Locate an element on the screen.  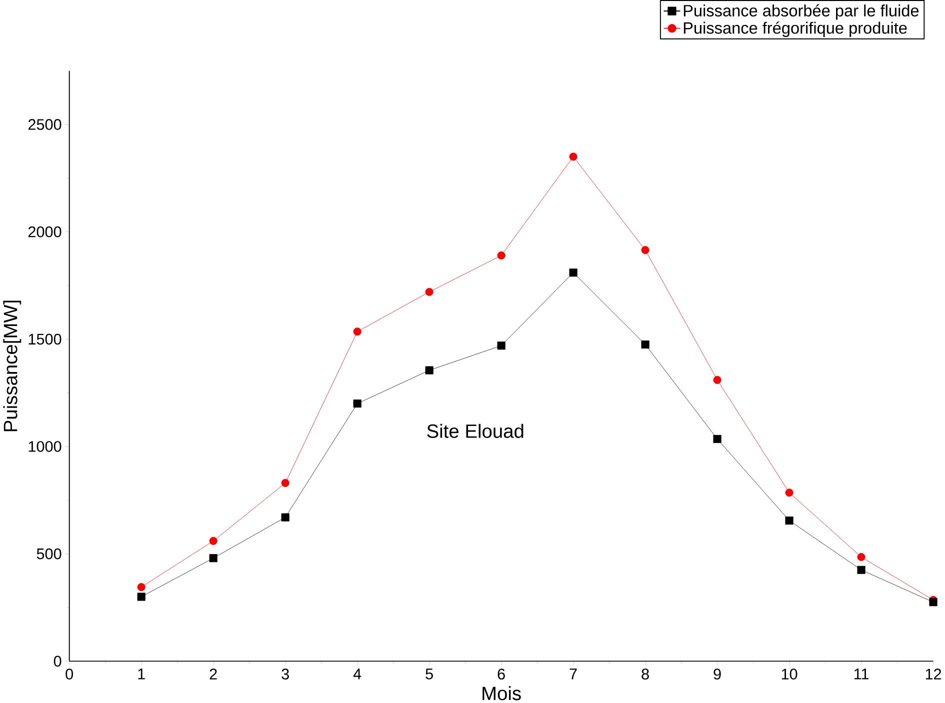
y-axis-title: Puissance[MW] is located at coordinates (12, 365).